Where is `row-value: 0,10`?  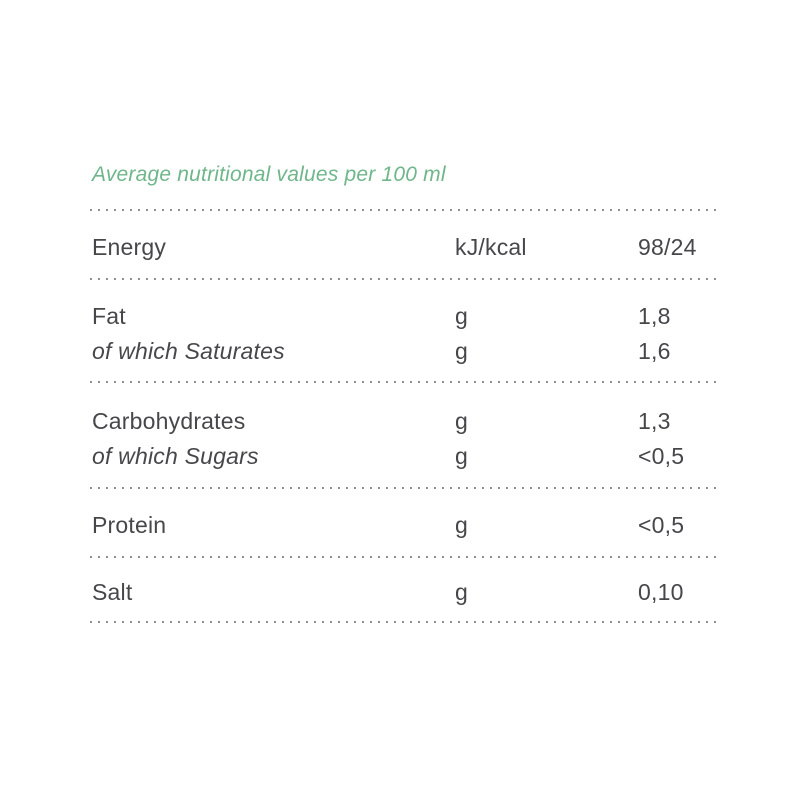 row-value: 0,10 is located at coordinates (661, 592).